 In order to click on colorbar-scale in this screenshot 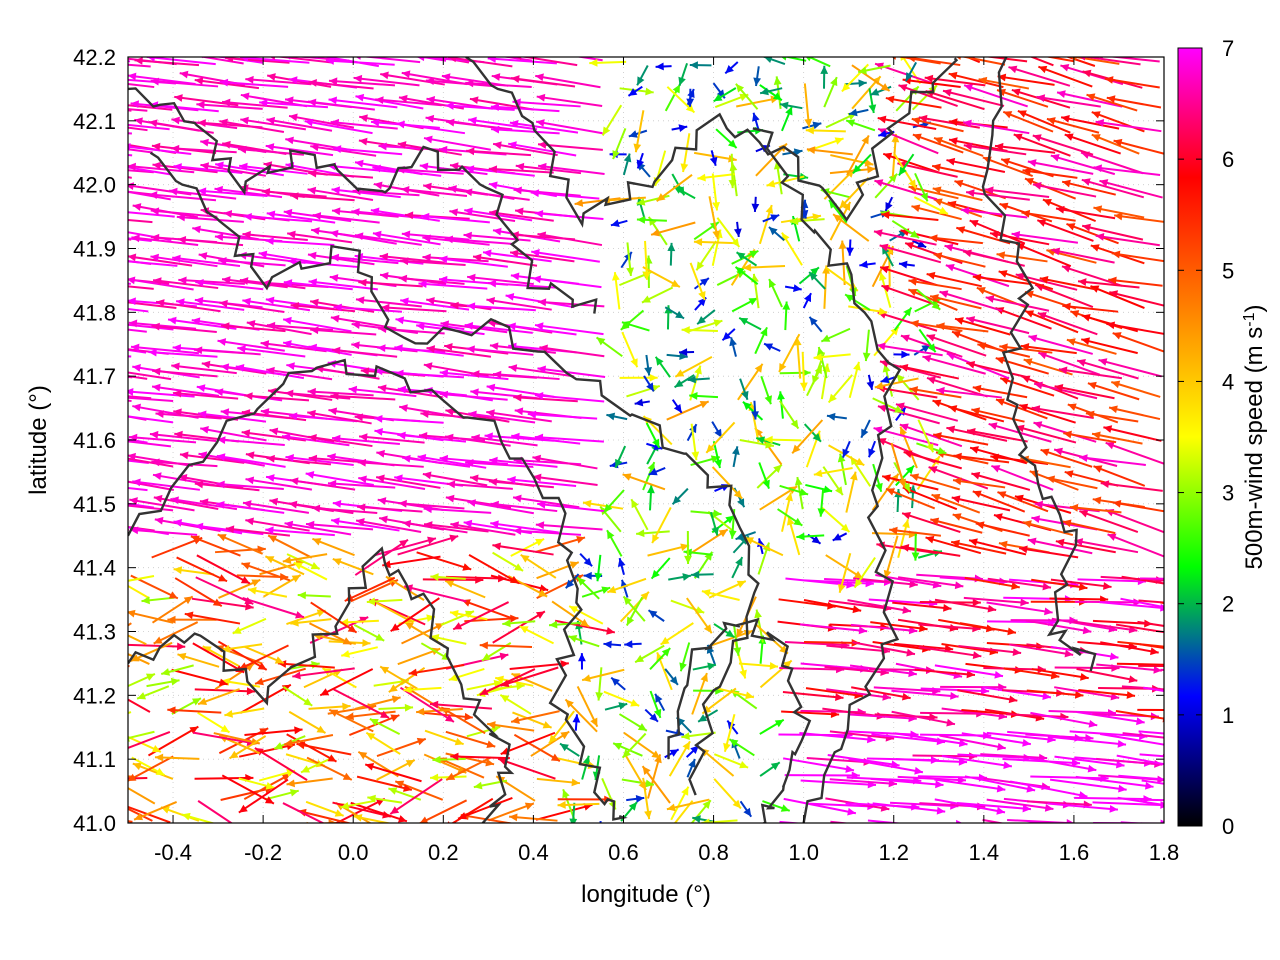, I will do `click(1190, 437)`.